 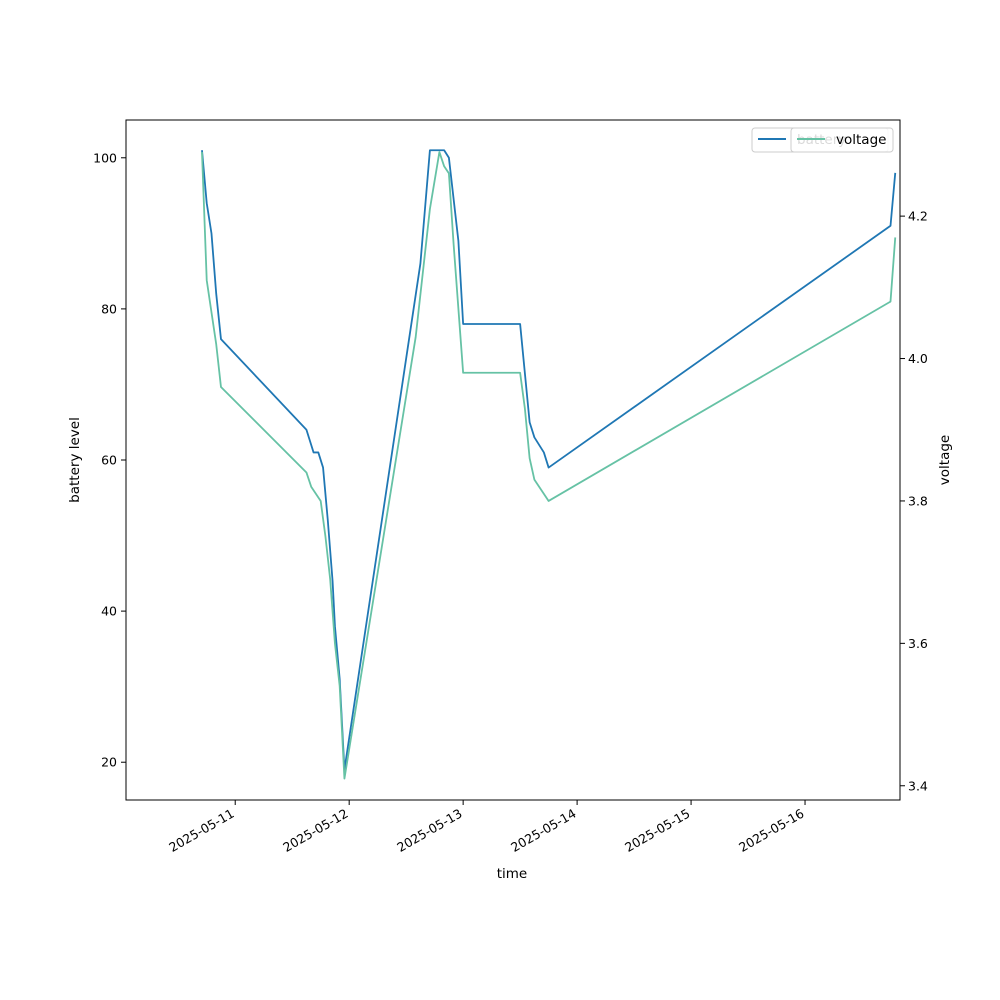 What do you see at coordinates (918, 358) in the screenshot?
I see `y-right-tick-label: 4.0` at bounding box center [918, 358].